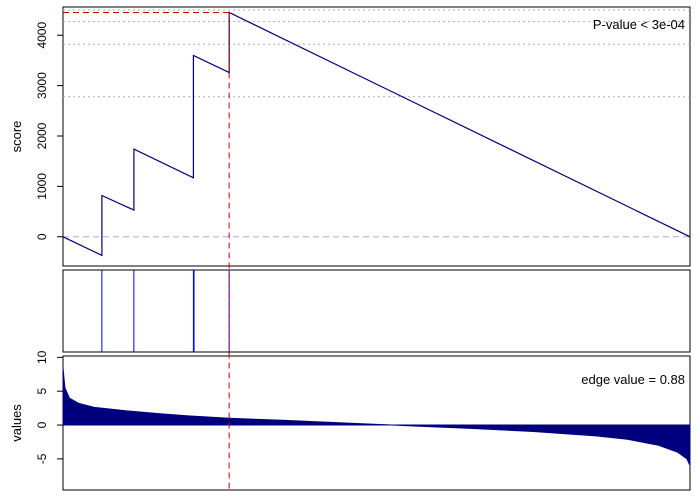  I want to click on score-y-tick-label: 0, so click(42, 236).